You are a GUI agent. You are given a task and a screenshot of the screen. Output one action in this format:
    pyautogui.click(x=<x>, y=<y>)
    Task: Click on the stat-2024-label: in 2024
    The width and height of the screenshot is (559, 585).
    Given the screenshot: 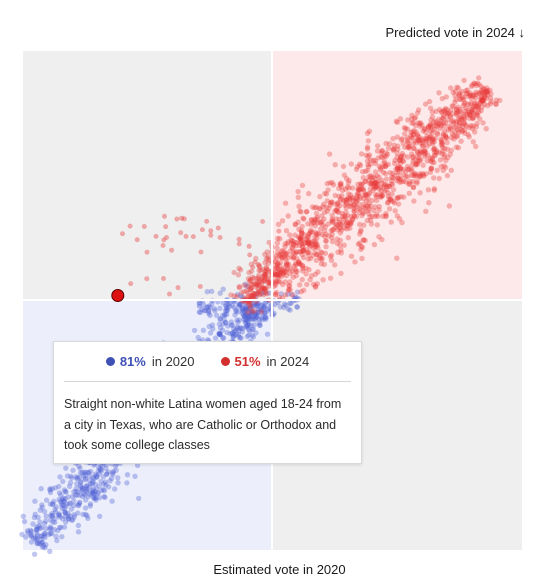 What is the action you would take?
    pyautogui.click(x=288, y=361)
    